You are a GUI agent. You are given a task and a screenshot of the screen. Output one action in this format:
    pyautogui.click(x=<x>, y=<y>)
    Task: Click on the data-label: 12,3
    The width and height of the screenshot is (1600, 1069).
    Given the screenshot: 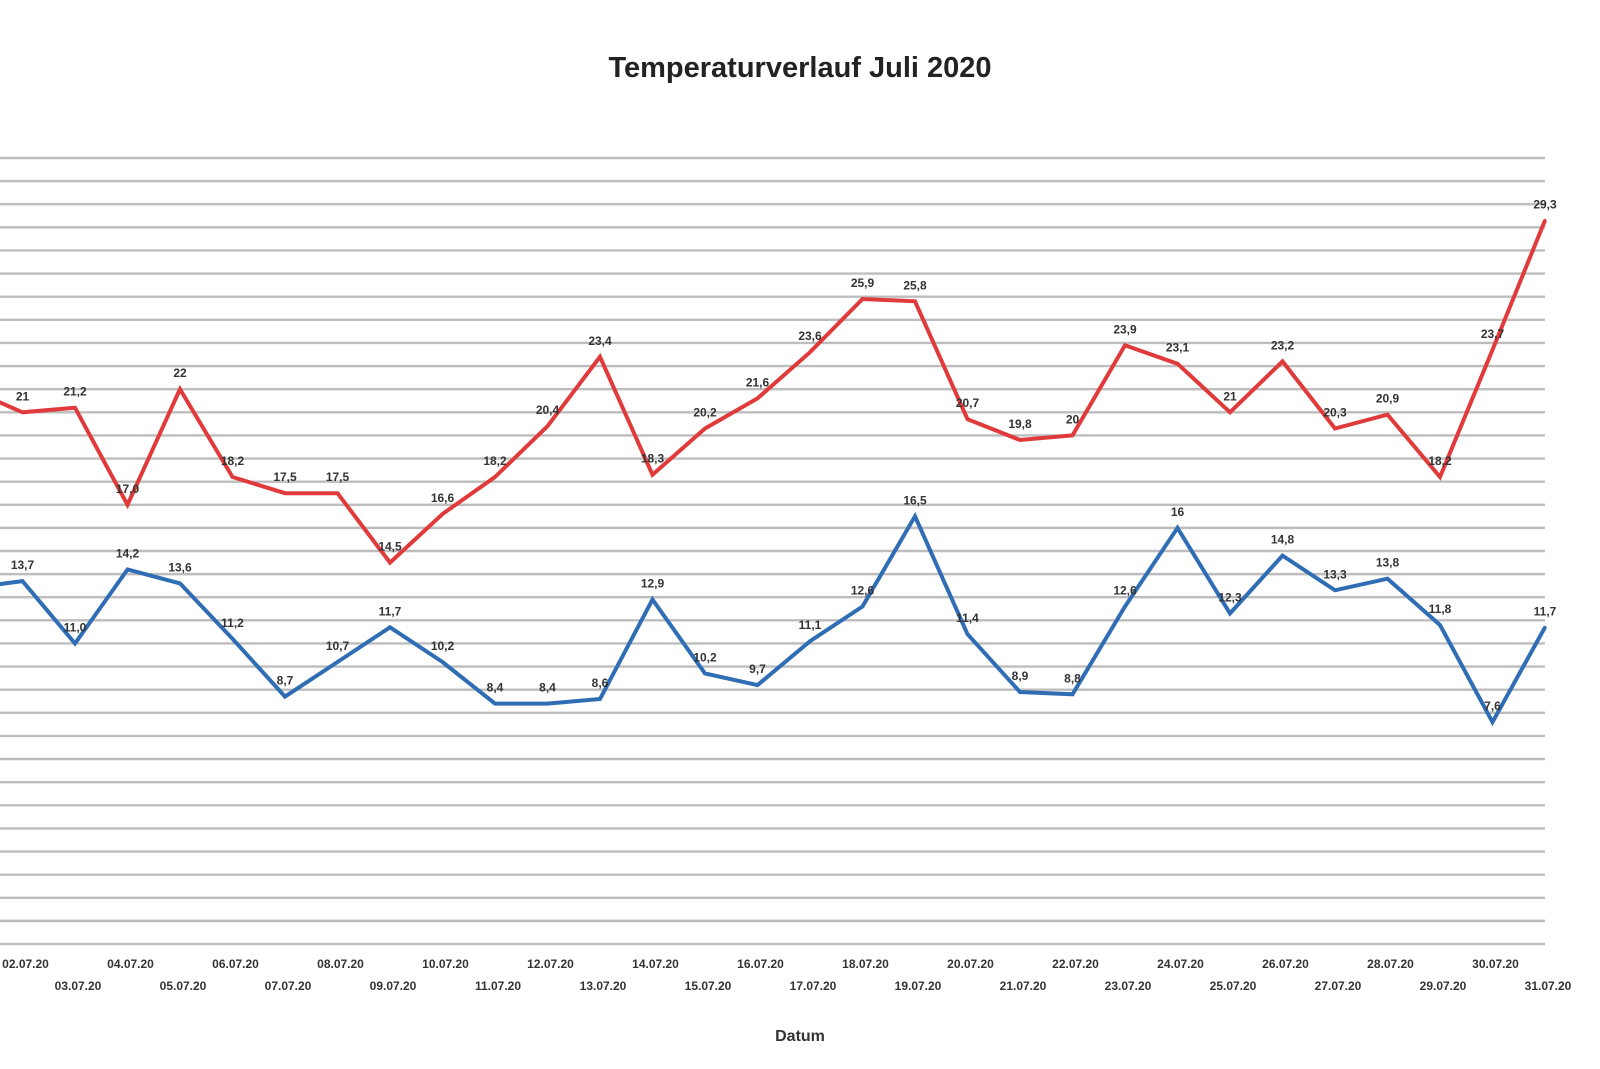 What is the action you would take?
    pyautogui.click(x=1230, y=597)
    